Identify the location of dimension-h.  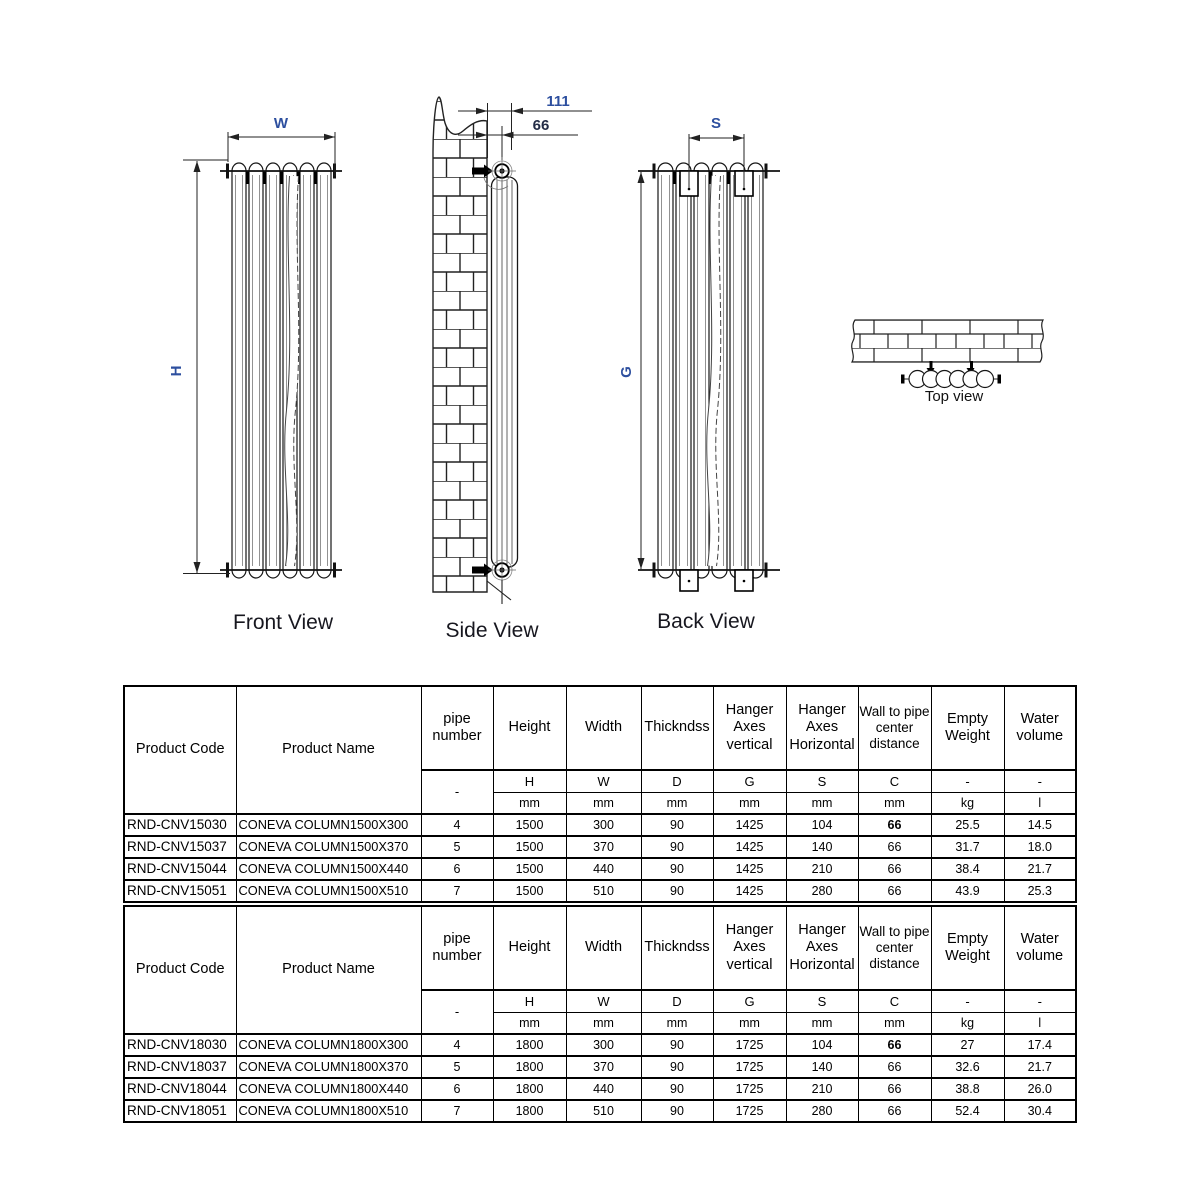
(206, 366).